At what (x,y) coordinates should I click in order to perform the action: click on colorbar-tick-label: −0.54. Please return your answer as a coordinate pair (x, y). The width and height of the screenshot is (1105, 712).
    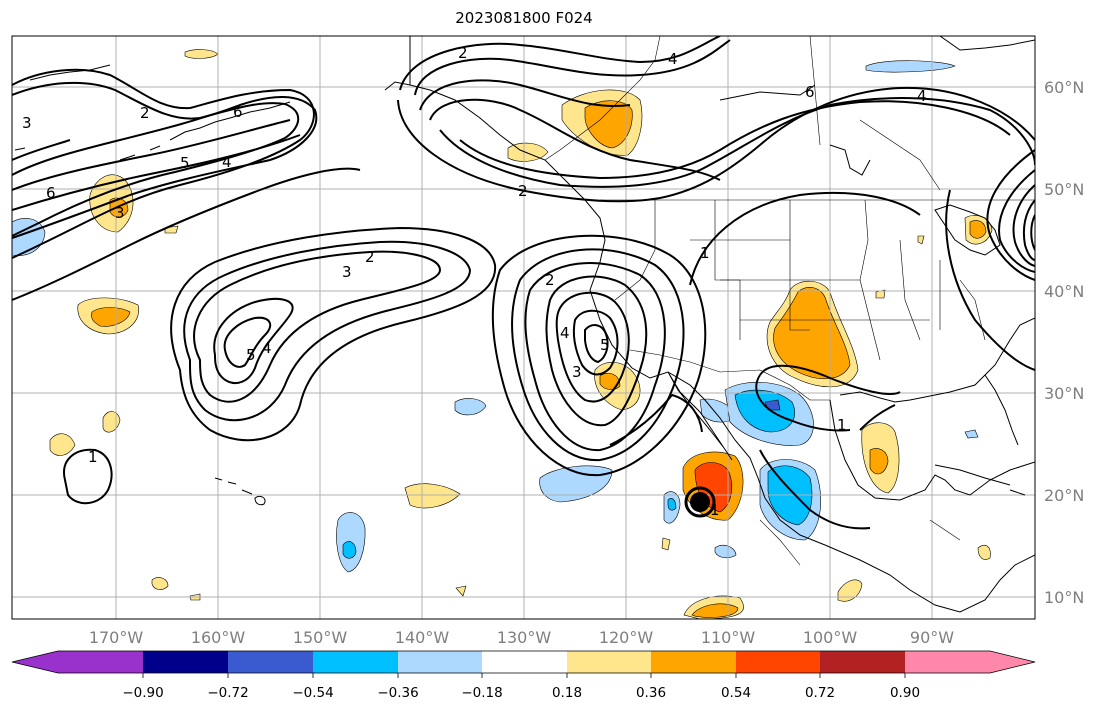
    Looking at the image, I should click on (312, 693).